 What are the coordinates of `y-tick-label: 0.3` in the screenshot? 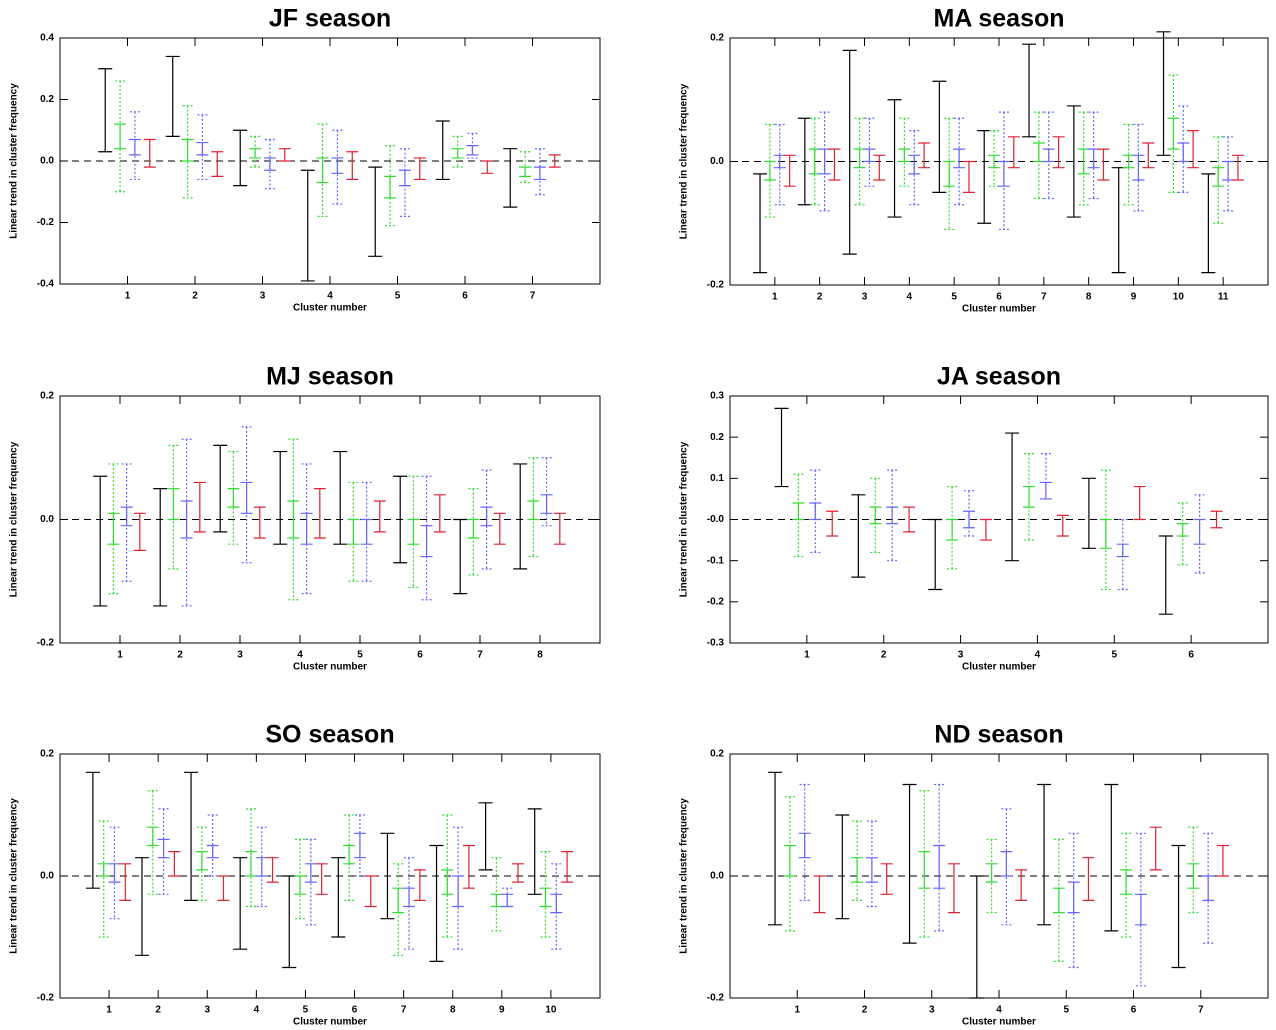 It's located at (717, 396).